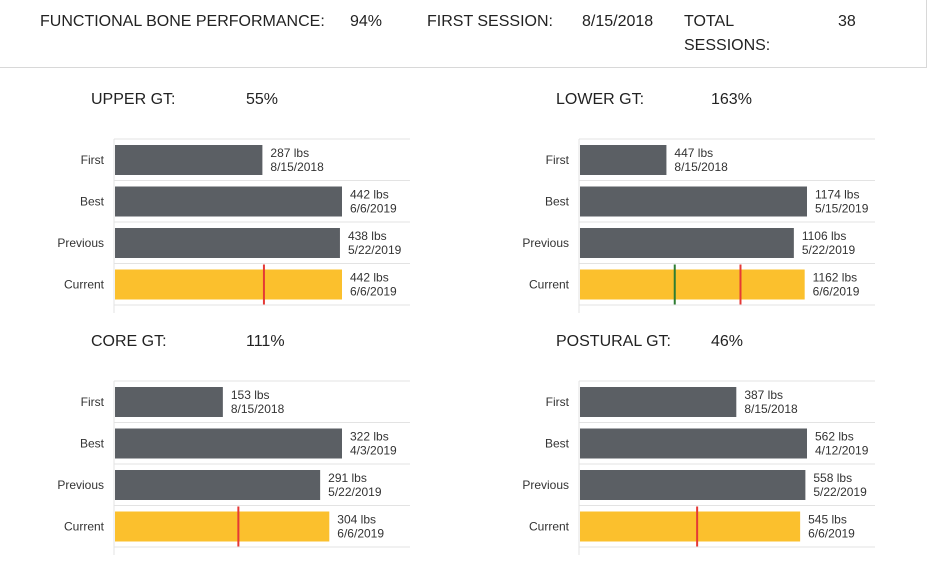 The image size is (929, 568). What do you see at coordinates (835, 278) in the screenshot?
I see `value-label: 1162 lbs` at bounding box center [835, 278].